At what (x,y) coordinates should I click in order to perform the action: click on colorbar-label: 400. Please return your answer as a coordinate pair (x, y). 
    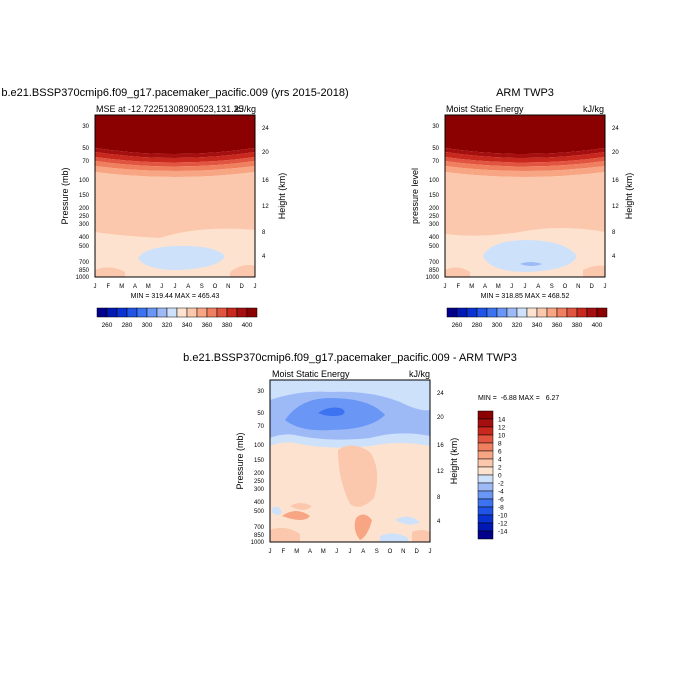
    Looking at the image, I should click on (597, 325).